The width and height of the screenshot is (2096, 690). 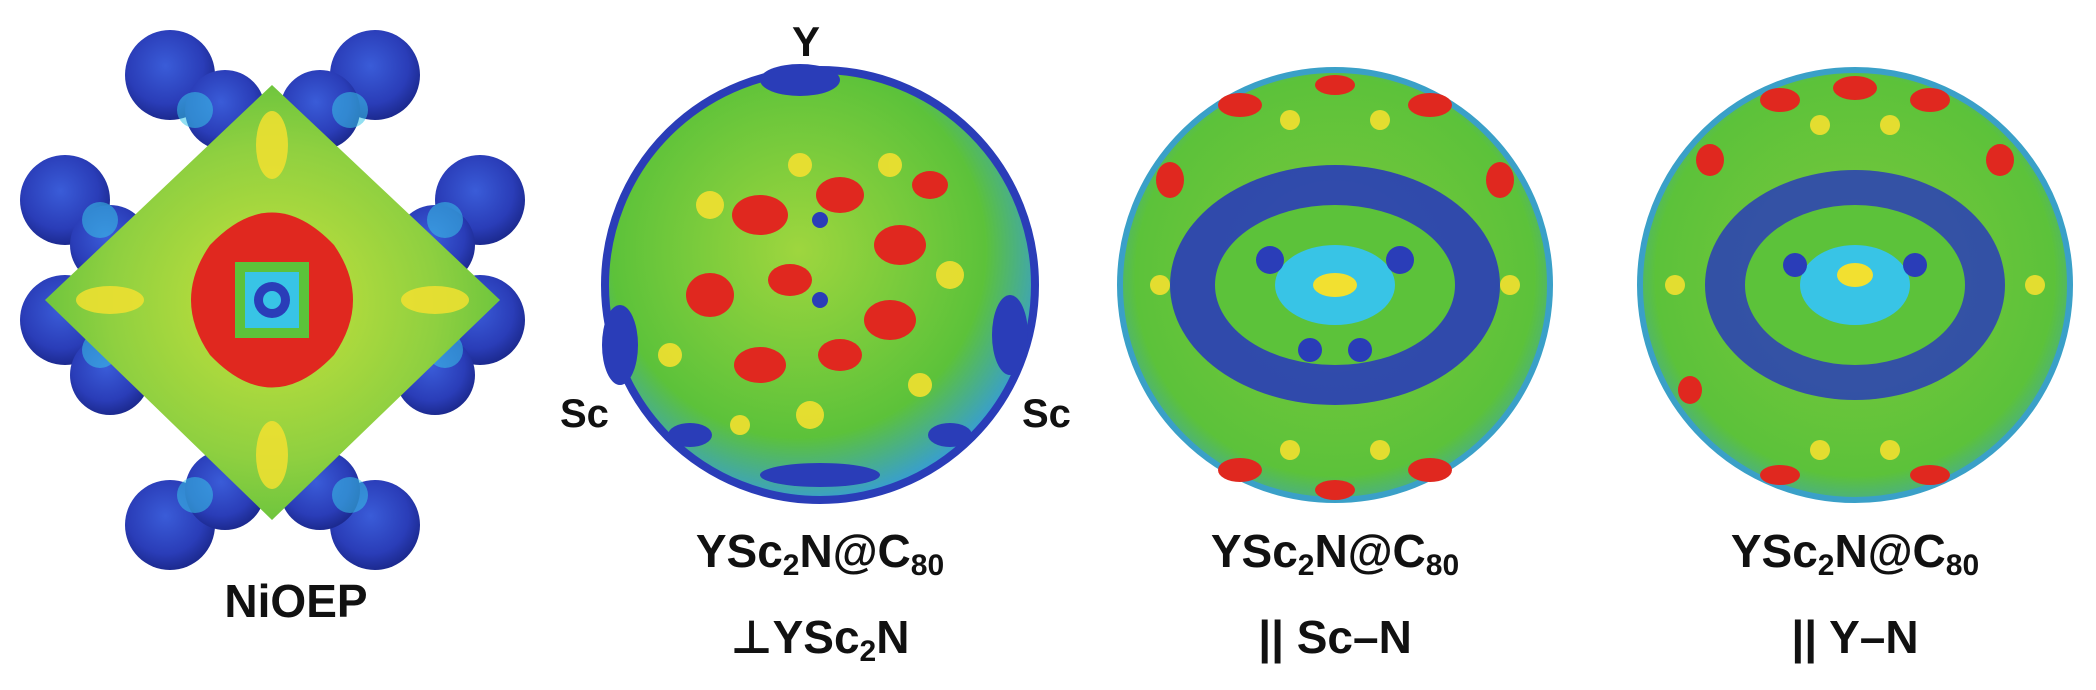 What do you see at coordinates (296, 601) in the screenshot?
I see `caption-niOEP: NiOEP` at bounding box center [296, 601].